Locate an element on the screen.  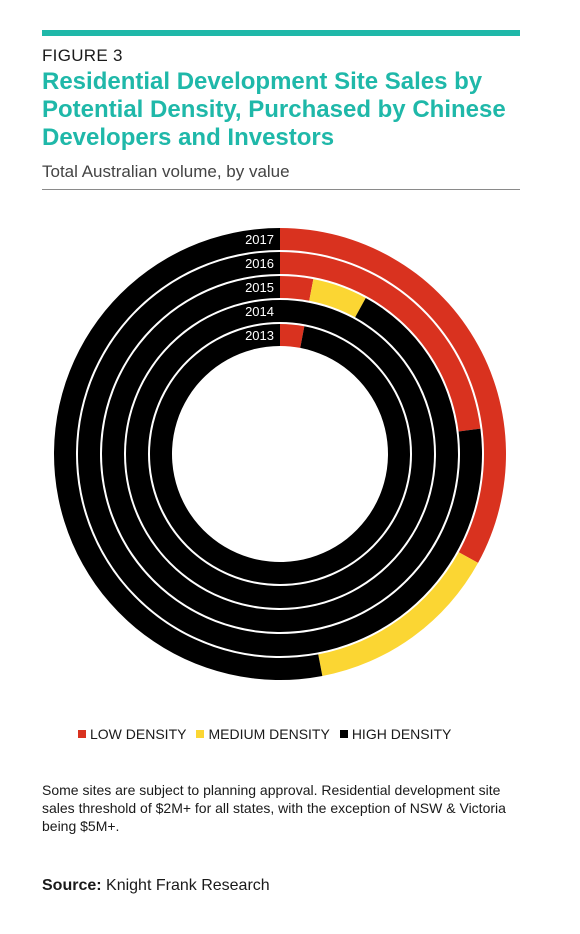
source-line: Source: Knight Frank Research is located at coordinates (156, 886).